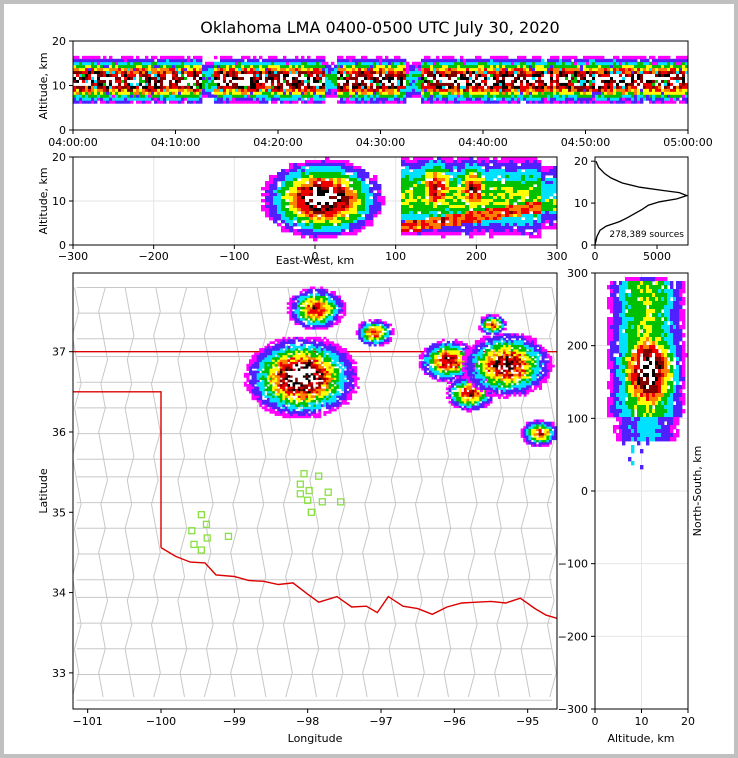  I want to click on y-tick-label: 0, so click(62, 130).